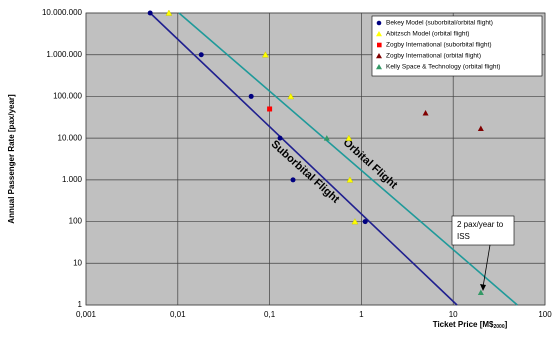 The width and height of the screenshot is (552, 344). Describe the element at coordinates (178, 314) in the screenshot. I see `x-tick-label: 0,01` at that location.